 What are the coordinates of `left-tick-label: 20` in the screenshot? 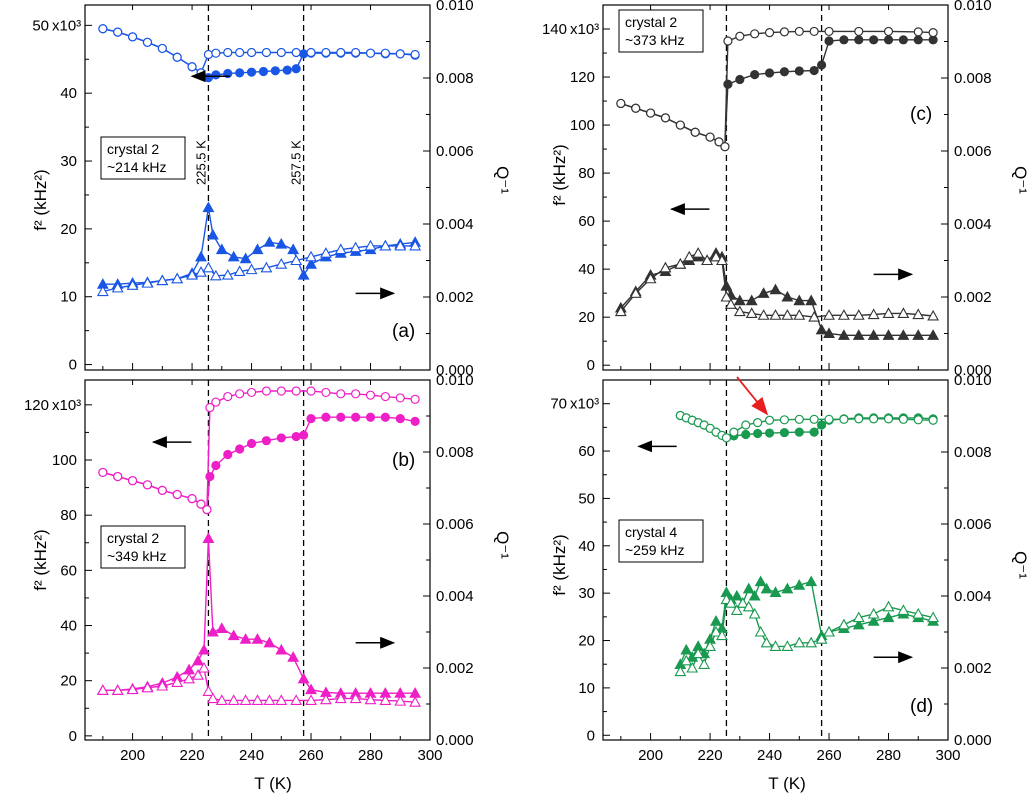 It's located at (586, 317).